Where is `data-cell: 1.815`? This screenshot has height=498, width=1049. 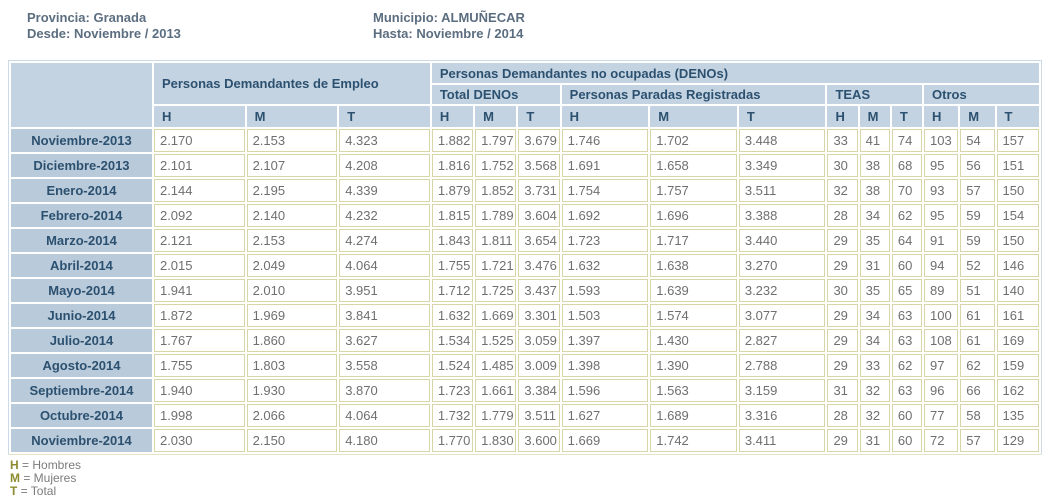
data-cell: 1.815 is located at coordinates (452, 215).